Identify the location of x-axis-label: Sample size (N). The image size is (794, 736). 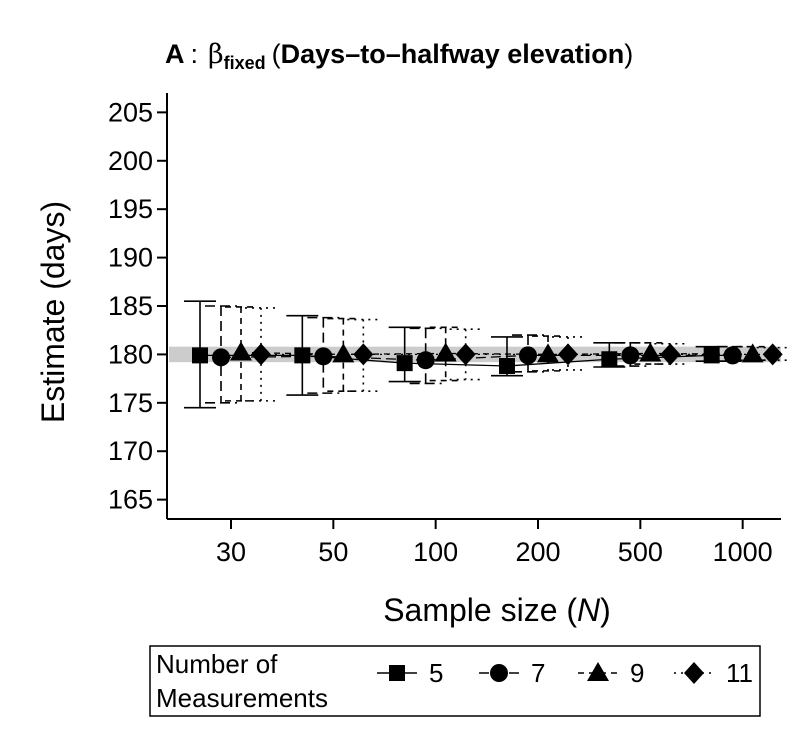
(497, 610).